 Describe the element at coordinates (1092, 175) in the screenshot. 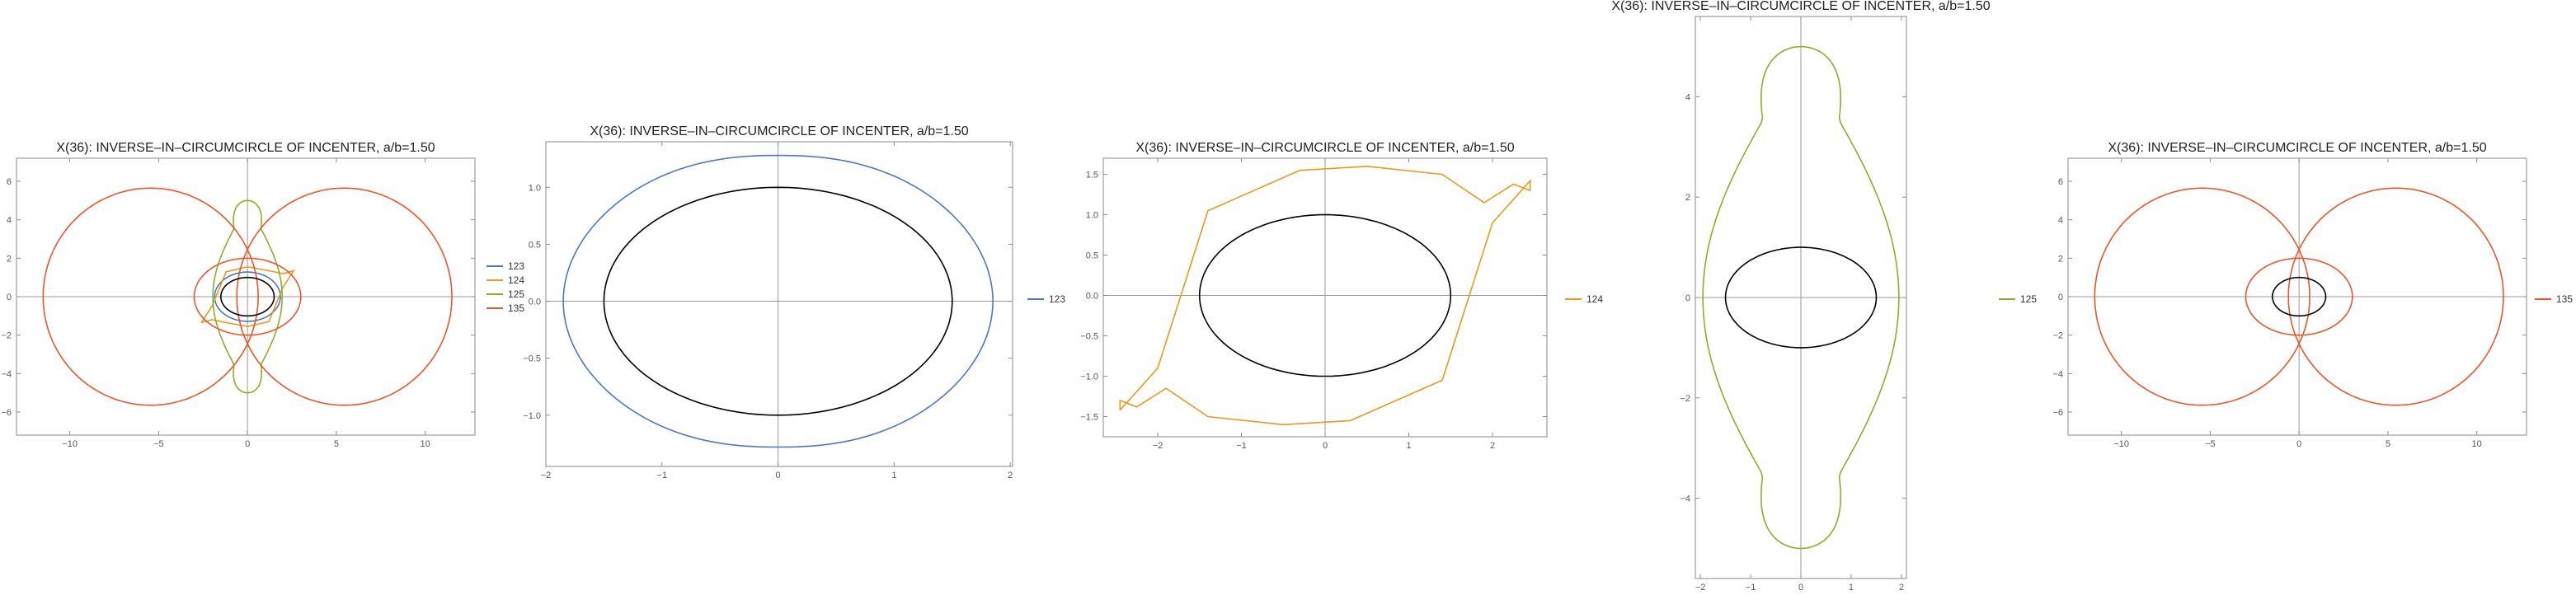

I see `y-tick-label: 1.5` at that location.